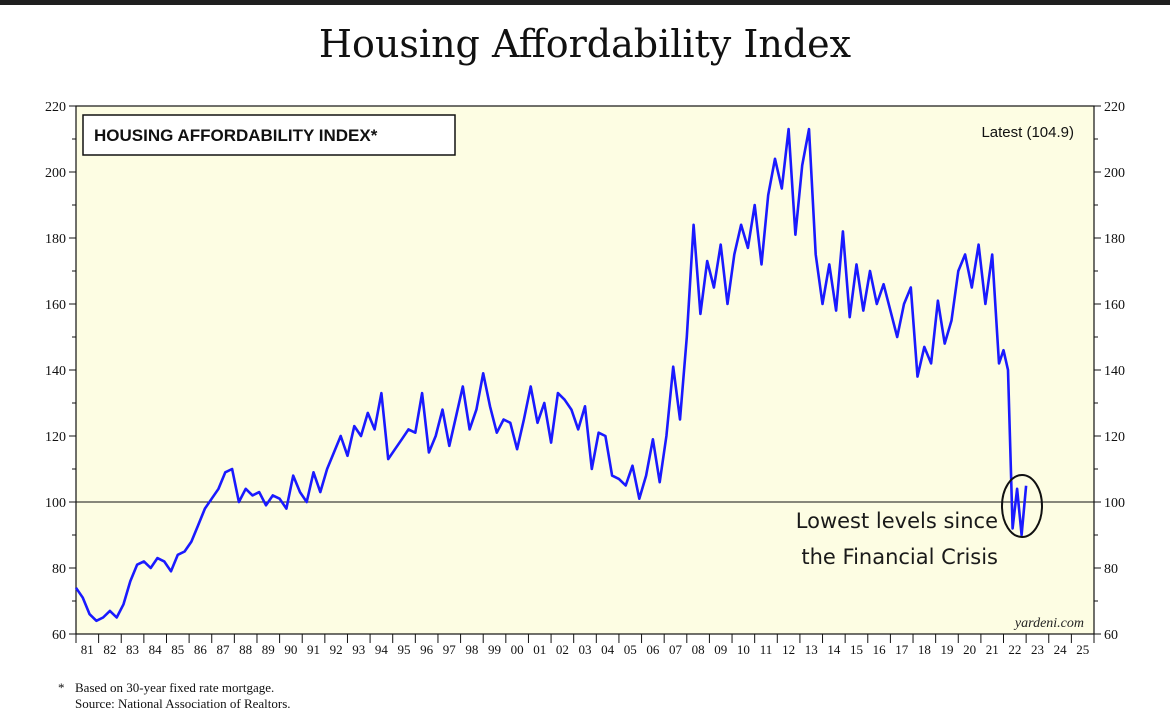  Describe the element at coordinates (156, 649) in the screenshot. I see `x-tick-label: 84` at that location.